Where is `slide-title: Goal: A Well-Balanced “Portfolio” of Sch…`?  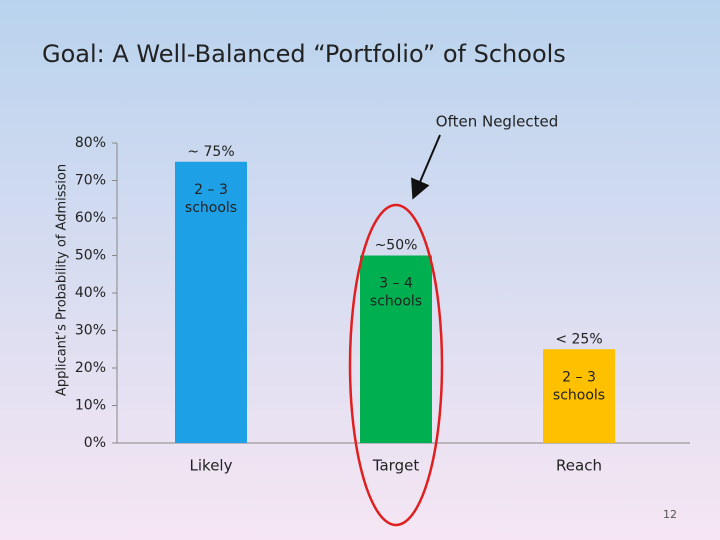 slide-title: Goal: A Well-Balanced “Portfolio” of Sch… is located at coordinates (304, 54).